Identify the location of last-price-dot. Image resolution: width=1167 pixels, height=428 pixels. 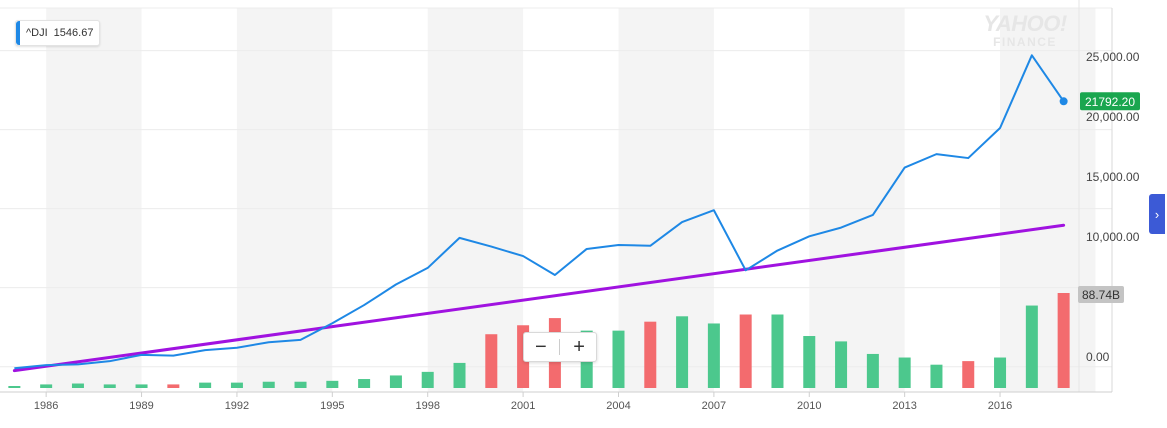
(1063, 101).